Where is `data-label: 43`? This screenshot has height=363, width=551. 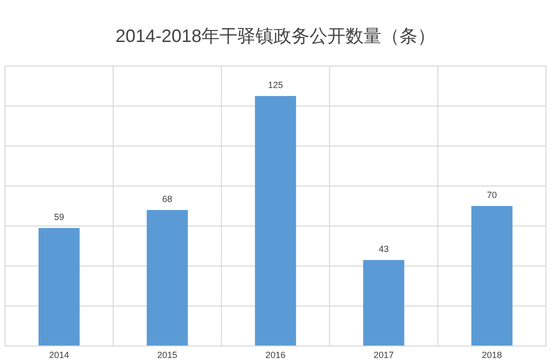 data-label: 43 is located at coordinates (383, 249).